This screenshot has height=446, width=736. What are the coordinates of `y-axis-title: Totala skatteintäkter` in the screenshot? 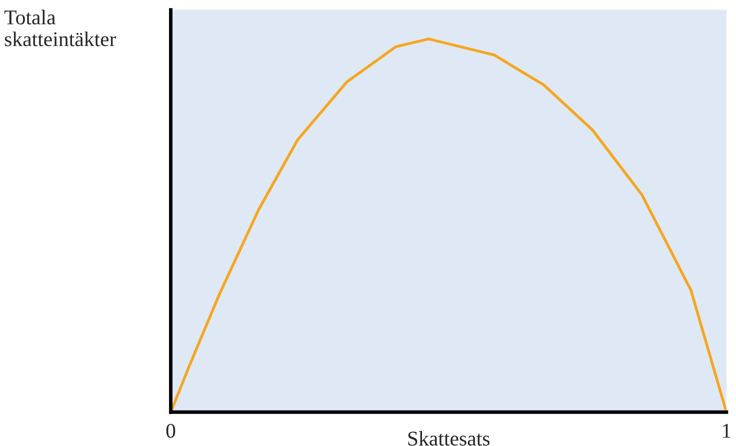 It's located at (60, 28).